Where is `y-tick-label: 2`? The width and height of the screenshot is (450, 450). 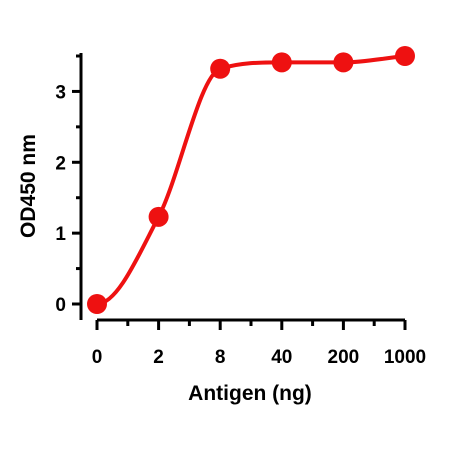 y-tick-label: 2 is located at coordinates (60, 163).